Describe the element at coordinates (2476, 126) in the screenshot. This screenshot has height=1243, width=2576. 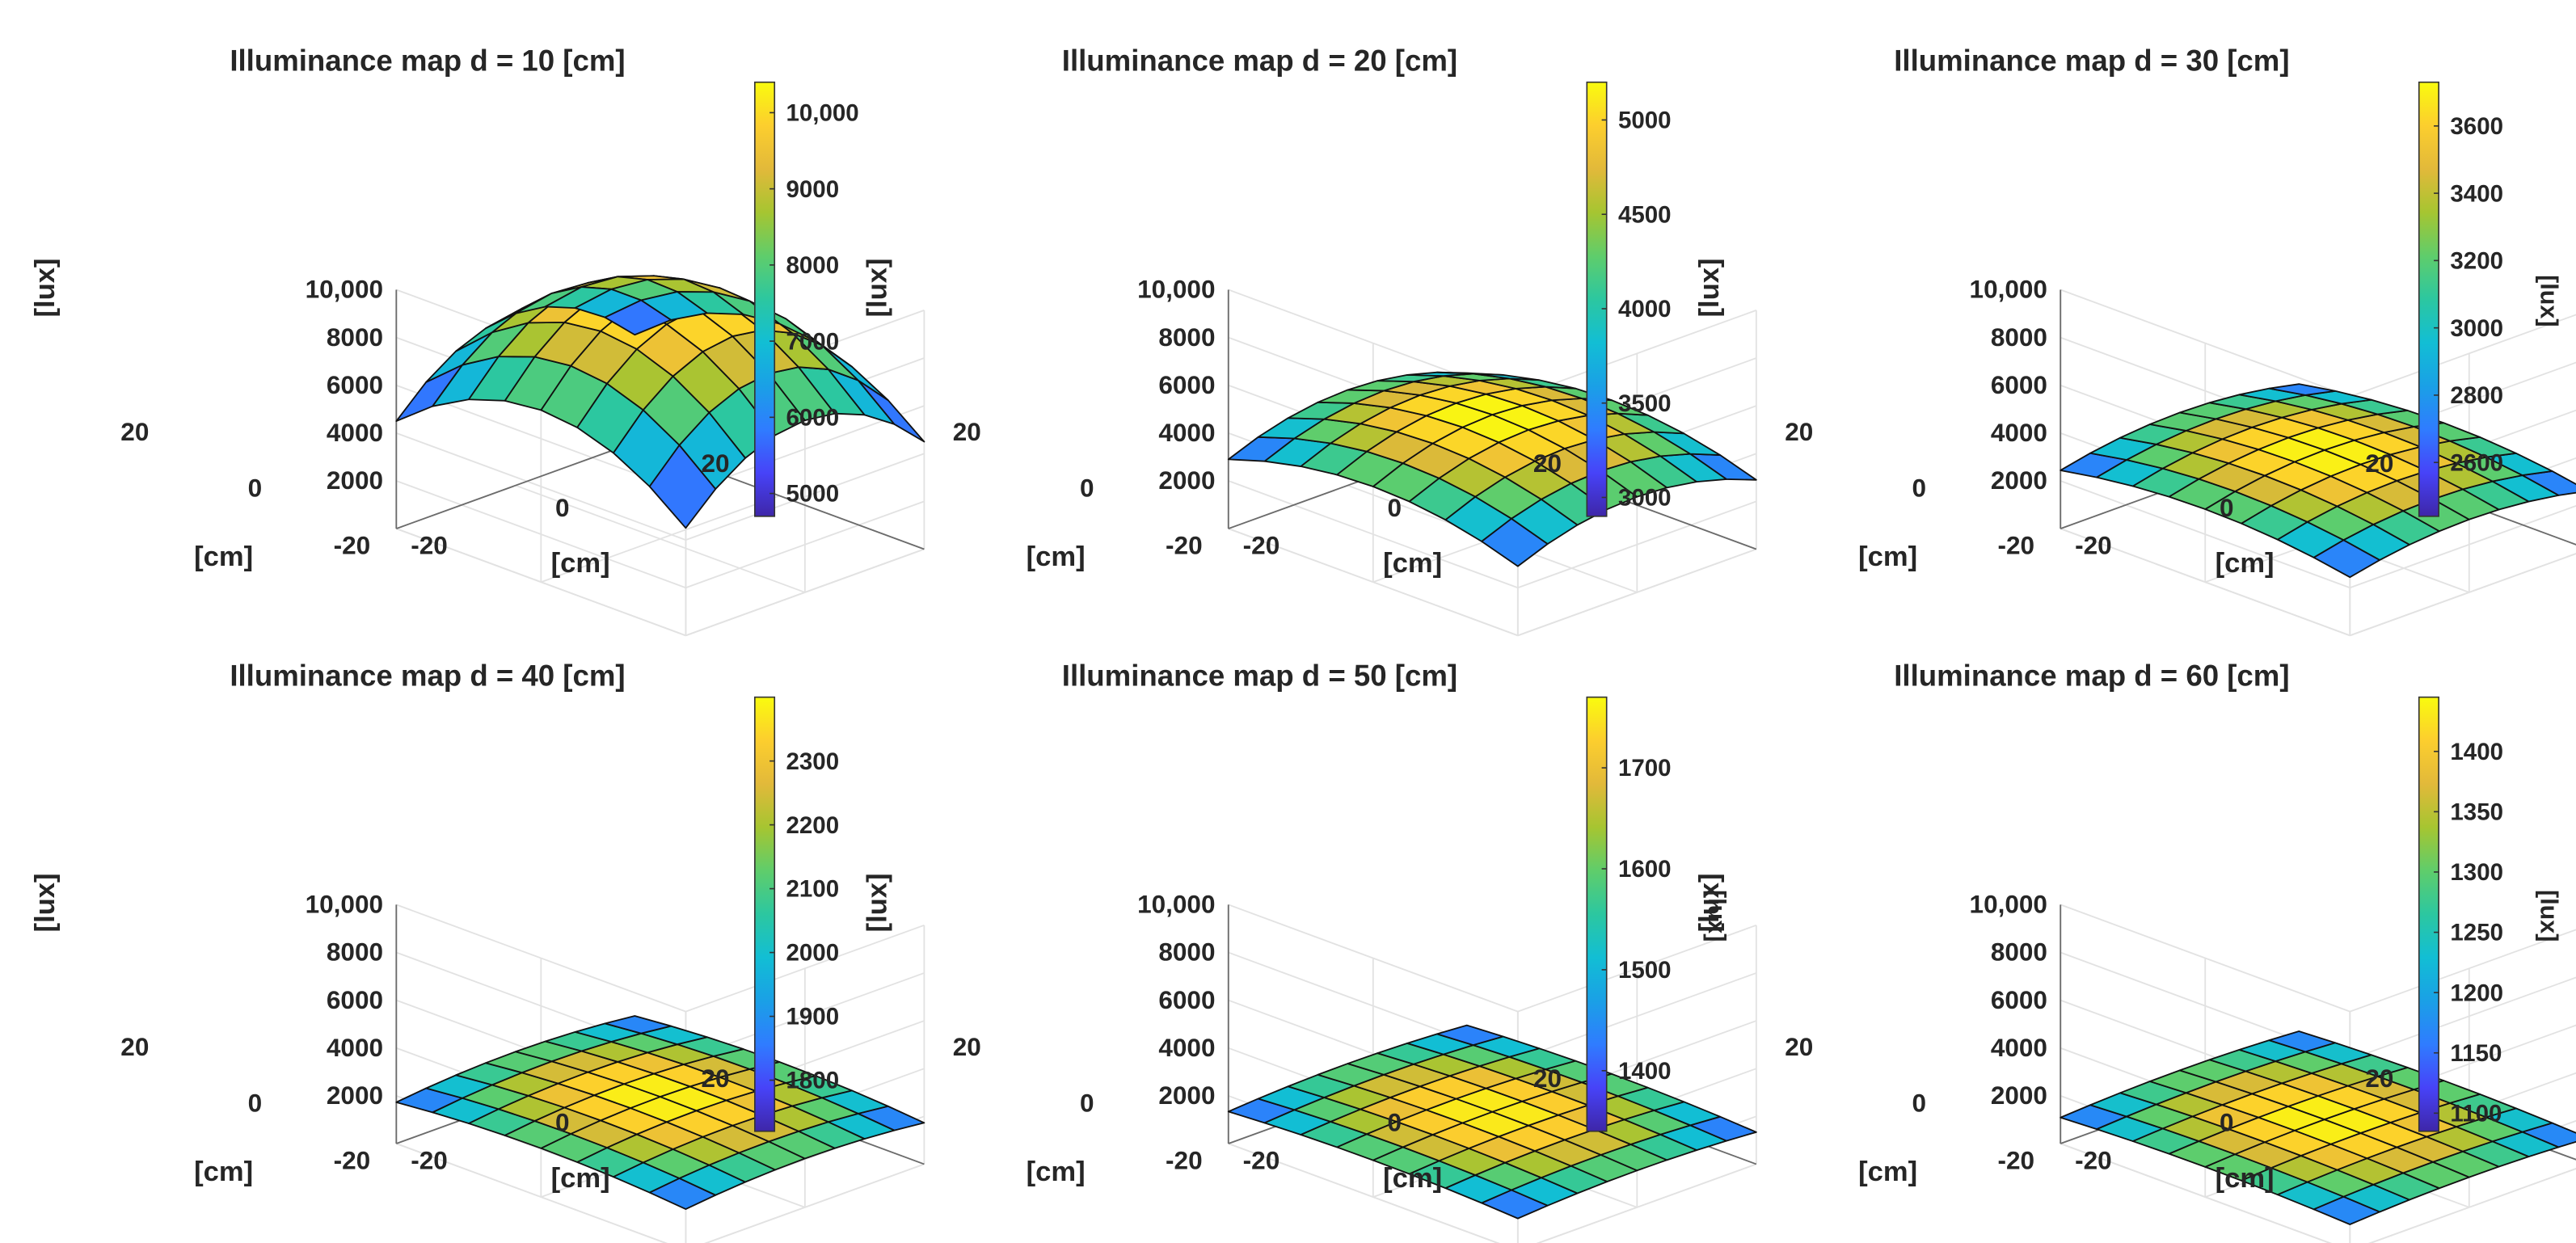
I see `colorbar-tick-label: 3600` at that location.